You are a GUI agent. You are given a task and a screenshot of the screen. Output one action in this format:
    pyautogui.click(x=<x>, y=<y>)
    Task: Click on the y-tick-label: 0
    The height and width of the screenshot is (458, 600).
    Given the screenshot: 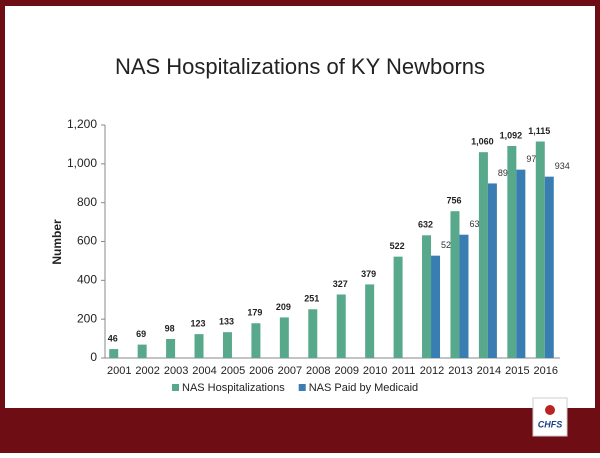 What is the action you would take?
    pyautogui.click(x=93, y=357)
    